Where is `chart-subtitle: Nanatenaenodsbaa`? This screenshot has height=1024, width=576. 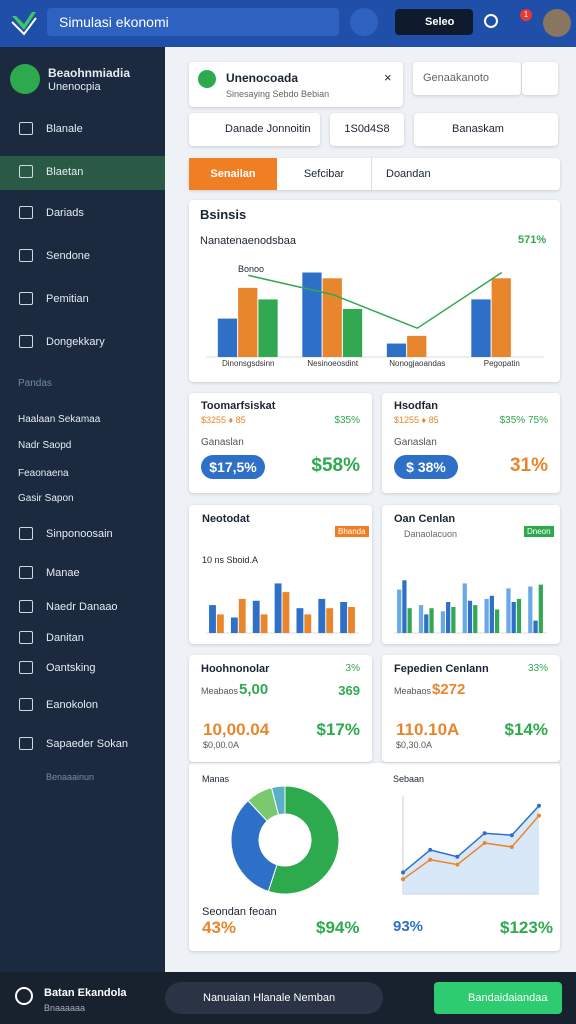
chart-subtitle: Nanatenaenodsbaa is located at coordinates (248, 241).